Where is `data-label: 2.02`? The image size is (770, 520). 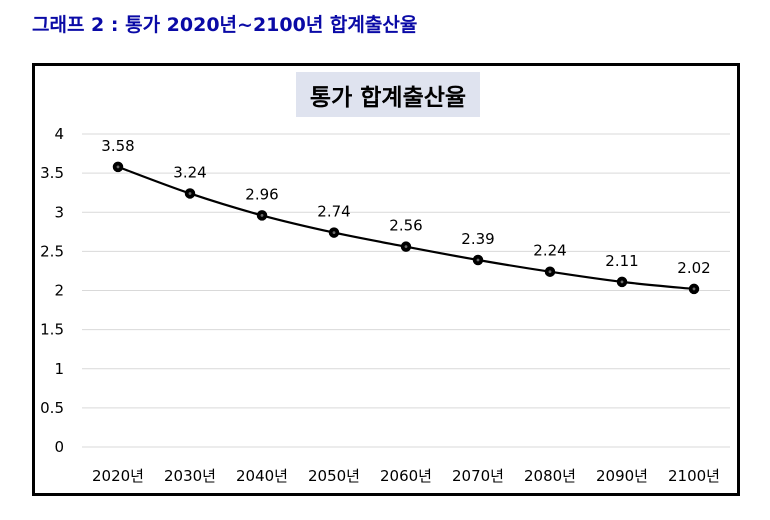 data-label: 2.02 is located at coordinates (693, 268).